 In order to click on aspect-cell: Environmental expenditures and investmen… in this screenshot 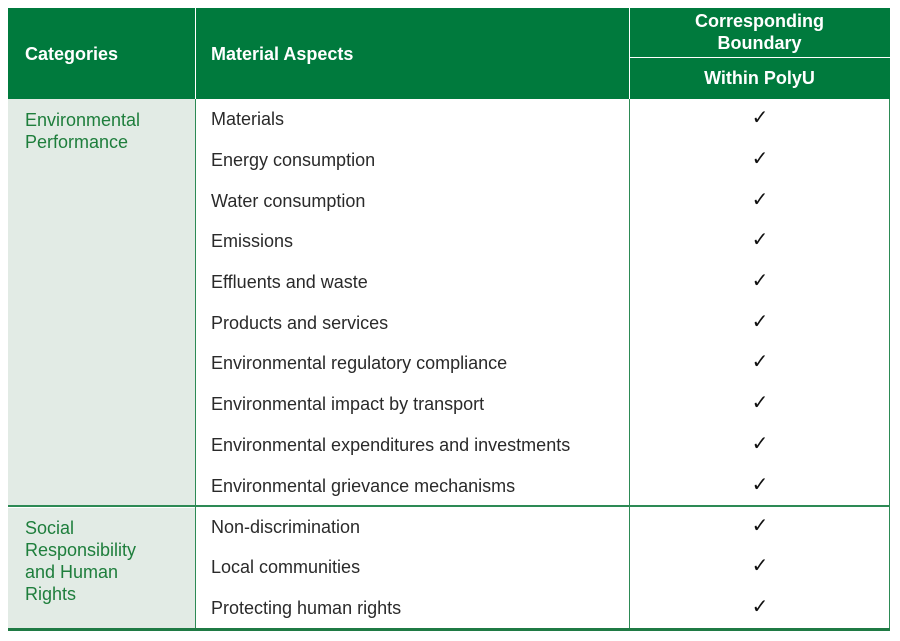, I will do `click(391, 445)`.